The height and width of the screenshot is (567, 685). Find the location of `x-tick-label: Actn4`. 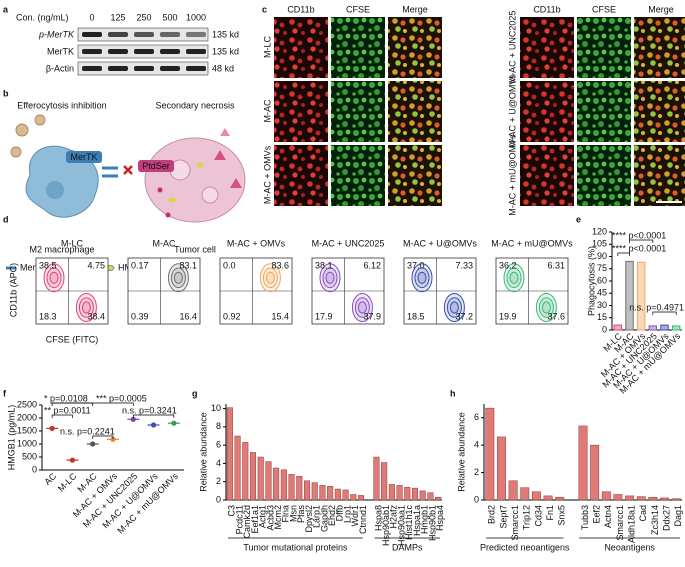

x-tick-label: Actn4 is located at coordinates (608, 516).